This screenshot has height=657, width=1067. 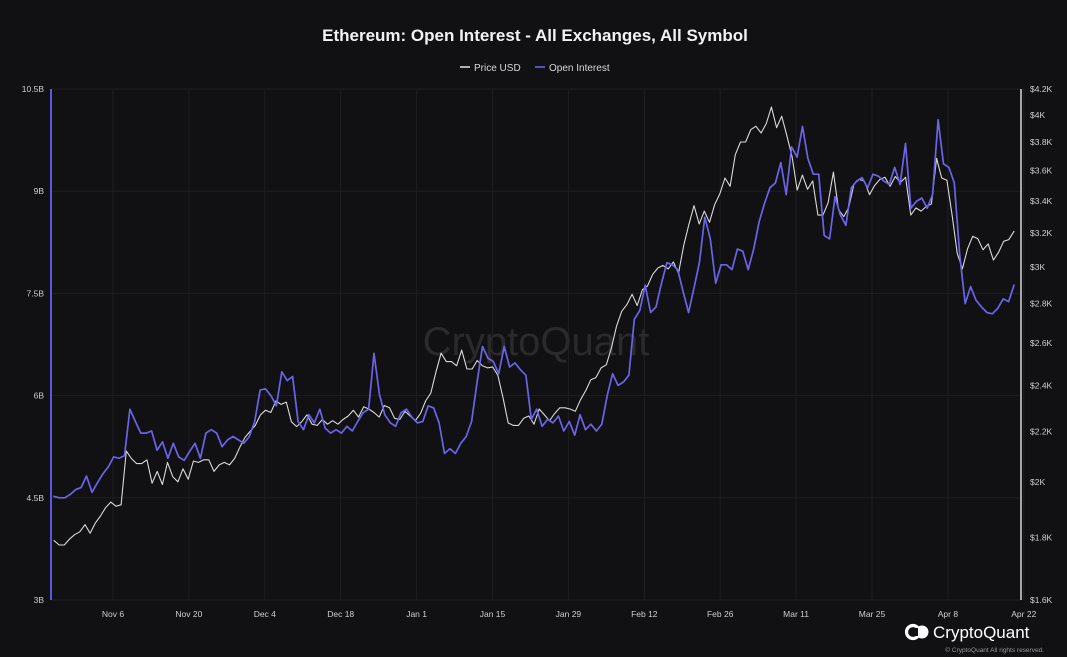 What do you see at coordinates (1041, 431) in the screenshot?
I see `y-right-tick-label: $2.2K` at bounding box center [1041, 431].